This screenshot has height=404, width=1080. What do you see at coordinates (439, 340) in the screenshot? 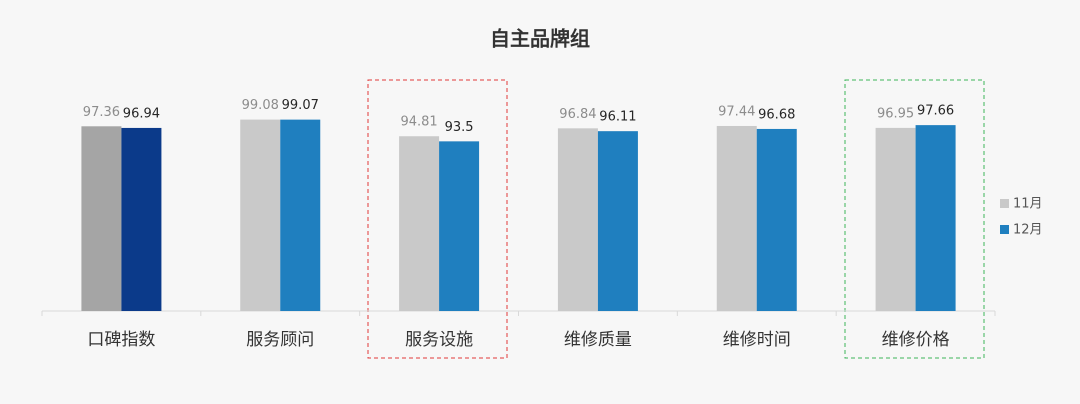
I see `x-tick-label: 服务设施` at bounding box center [439, 340].